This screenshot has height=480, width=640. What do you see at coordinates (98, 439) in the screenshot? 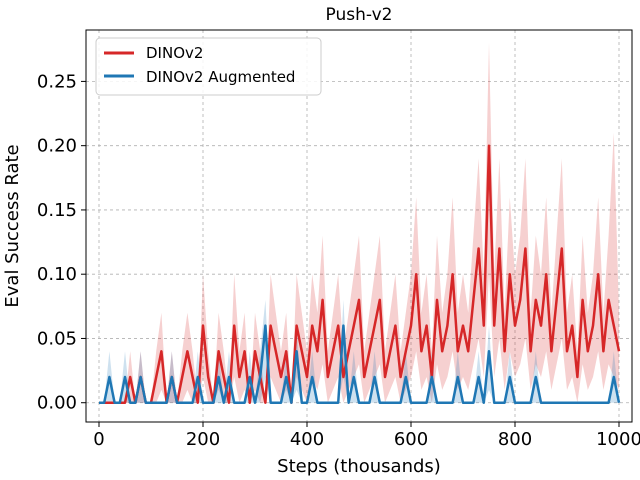
I see `x-tick-label: 0` at bounding box center [98, 439].